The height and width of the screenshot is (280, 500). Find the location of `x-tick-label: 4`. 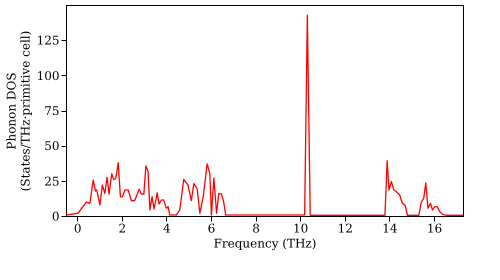

x-tick-label: 4 is located at coordinates (167, 229).